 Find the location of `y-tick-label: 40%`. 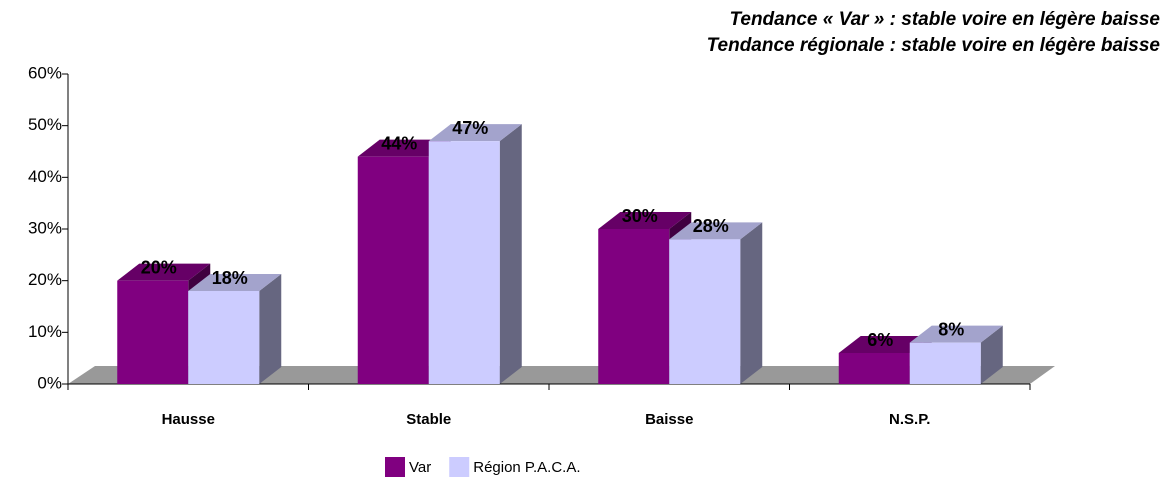

y-tick-label: 40% is located at coordinates (45, 176).